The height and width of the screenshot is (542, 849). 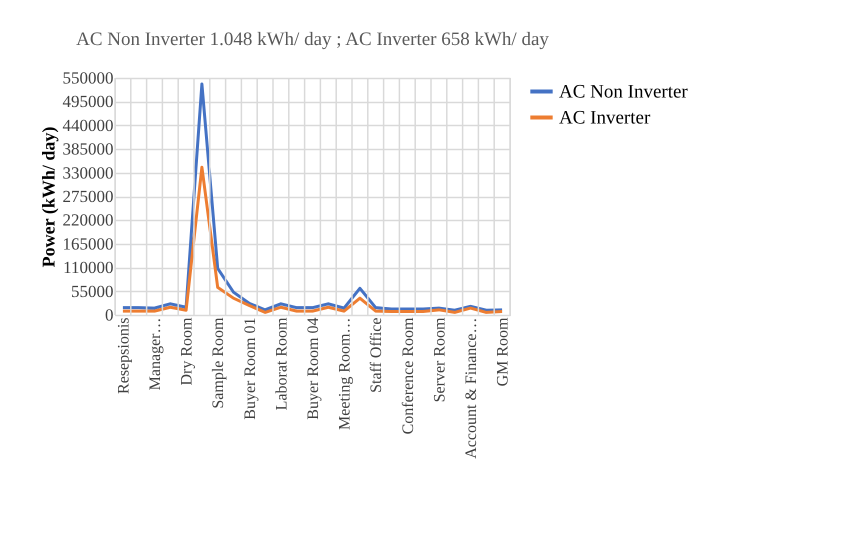 What do you see at coordinates (187, 351) in the screenshot?
I see `x-tick-label: Dry Room` at bounding box center [187, 351].